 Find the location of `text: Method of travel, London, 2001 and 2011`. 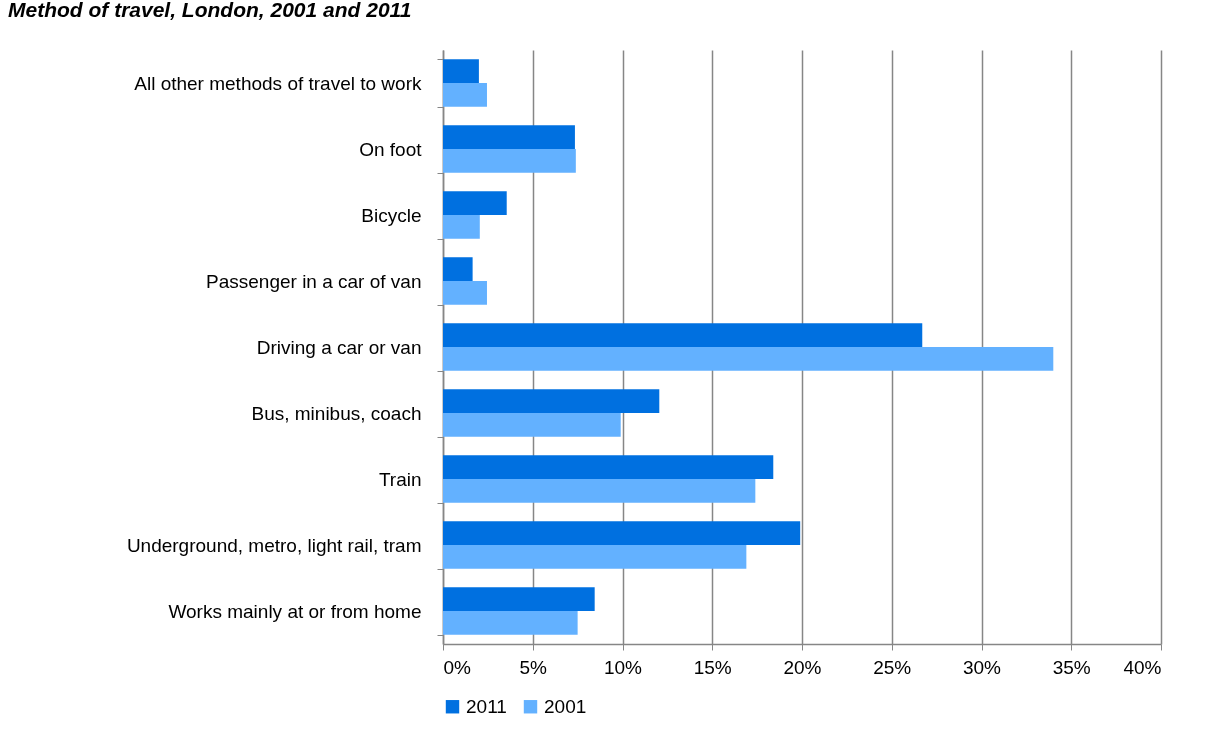

text: Method of travel, London, 2001 and 2011 is located at coordinates (210, 10).